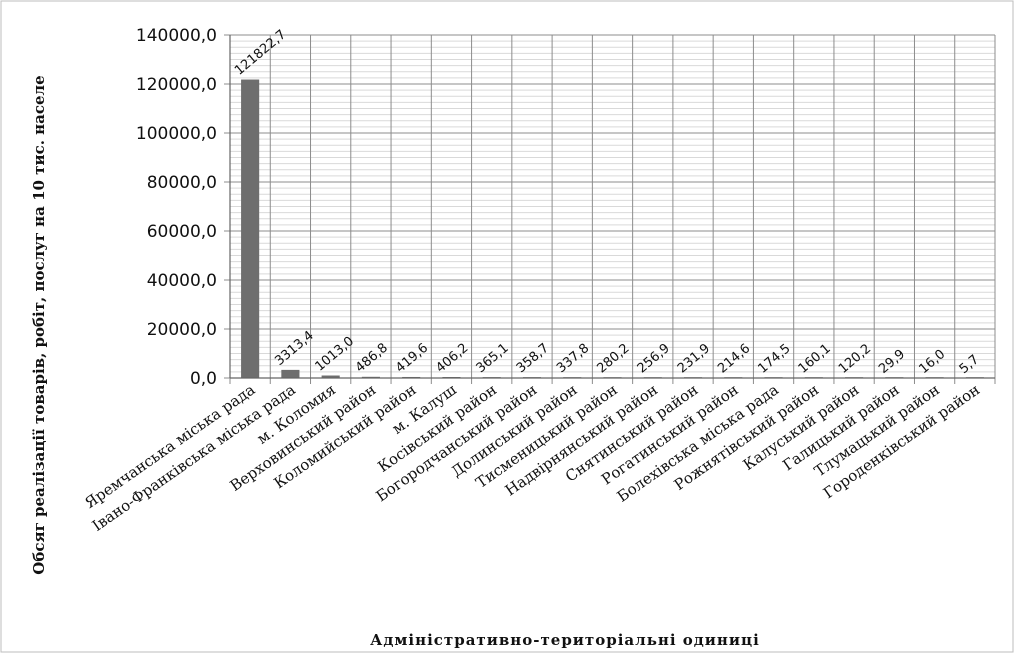  What do you see at coordinates (176, 134) in the screenshot?
I see `y-tick-label: 100000,0` at bounding box center [176, 134].